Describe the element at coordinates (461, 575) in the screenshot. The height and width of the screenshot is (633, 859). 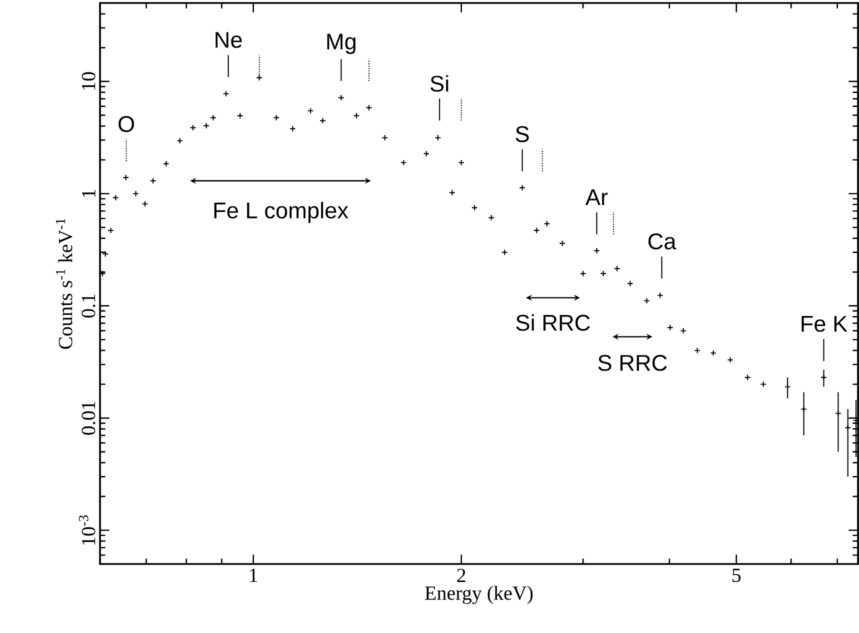
I see `x-tick-label: 2` at that location.